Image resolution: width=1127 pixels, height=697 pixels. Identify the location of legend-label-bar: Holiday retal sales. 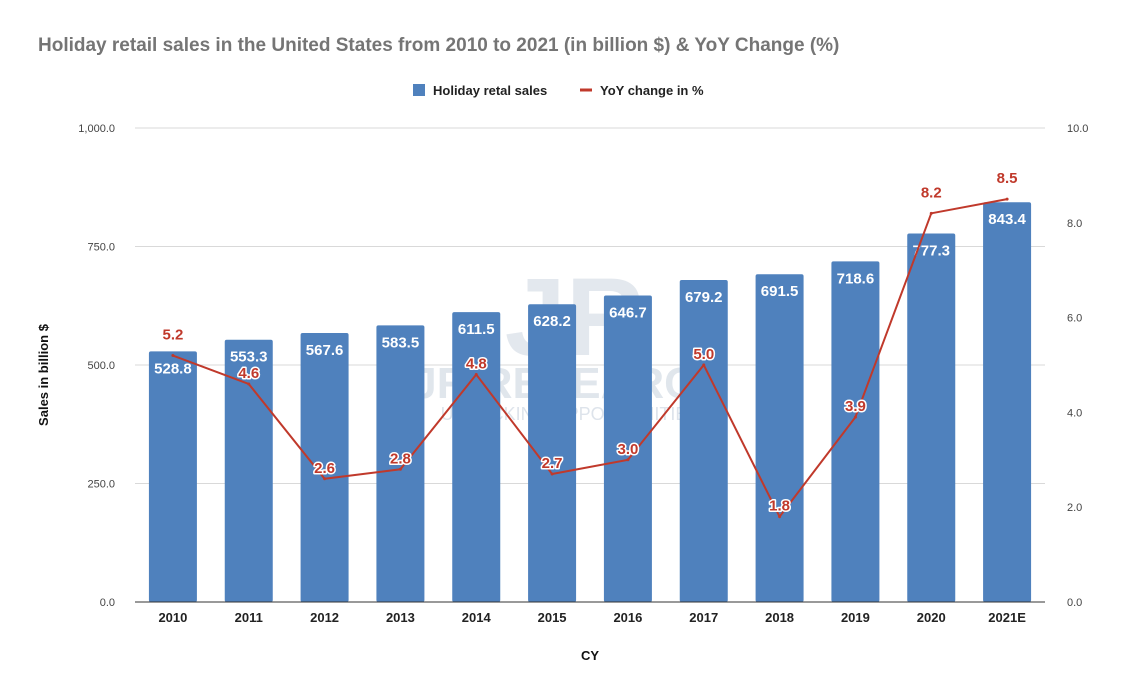
(490, 90).